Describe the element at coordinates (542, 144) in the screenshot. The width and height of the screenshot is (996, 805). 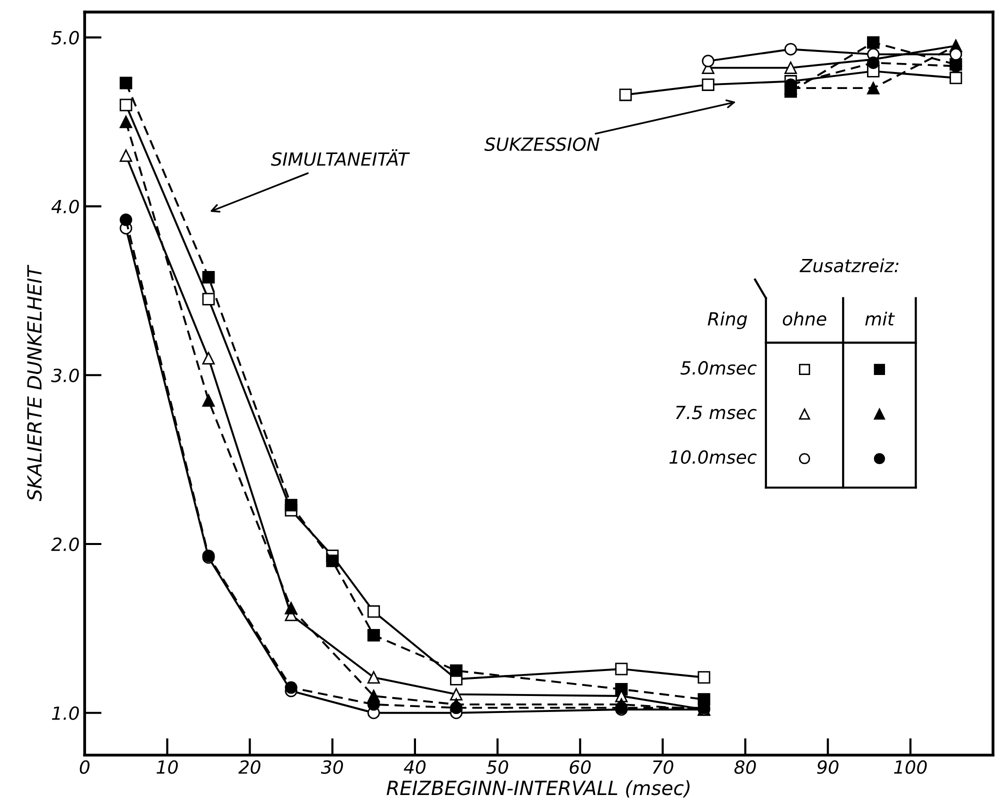
I see `annotation: SUKZESSION` at that location.